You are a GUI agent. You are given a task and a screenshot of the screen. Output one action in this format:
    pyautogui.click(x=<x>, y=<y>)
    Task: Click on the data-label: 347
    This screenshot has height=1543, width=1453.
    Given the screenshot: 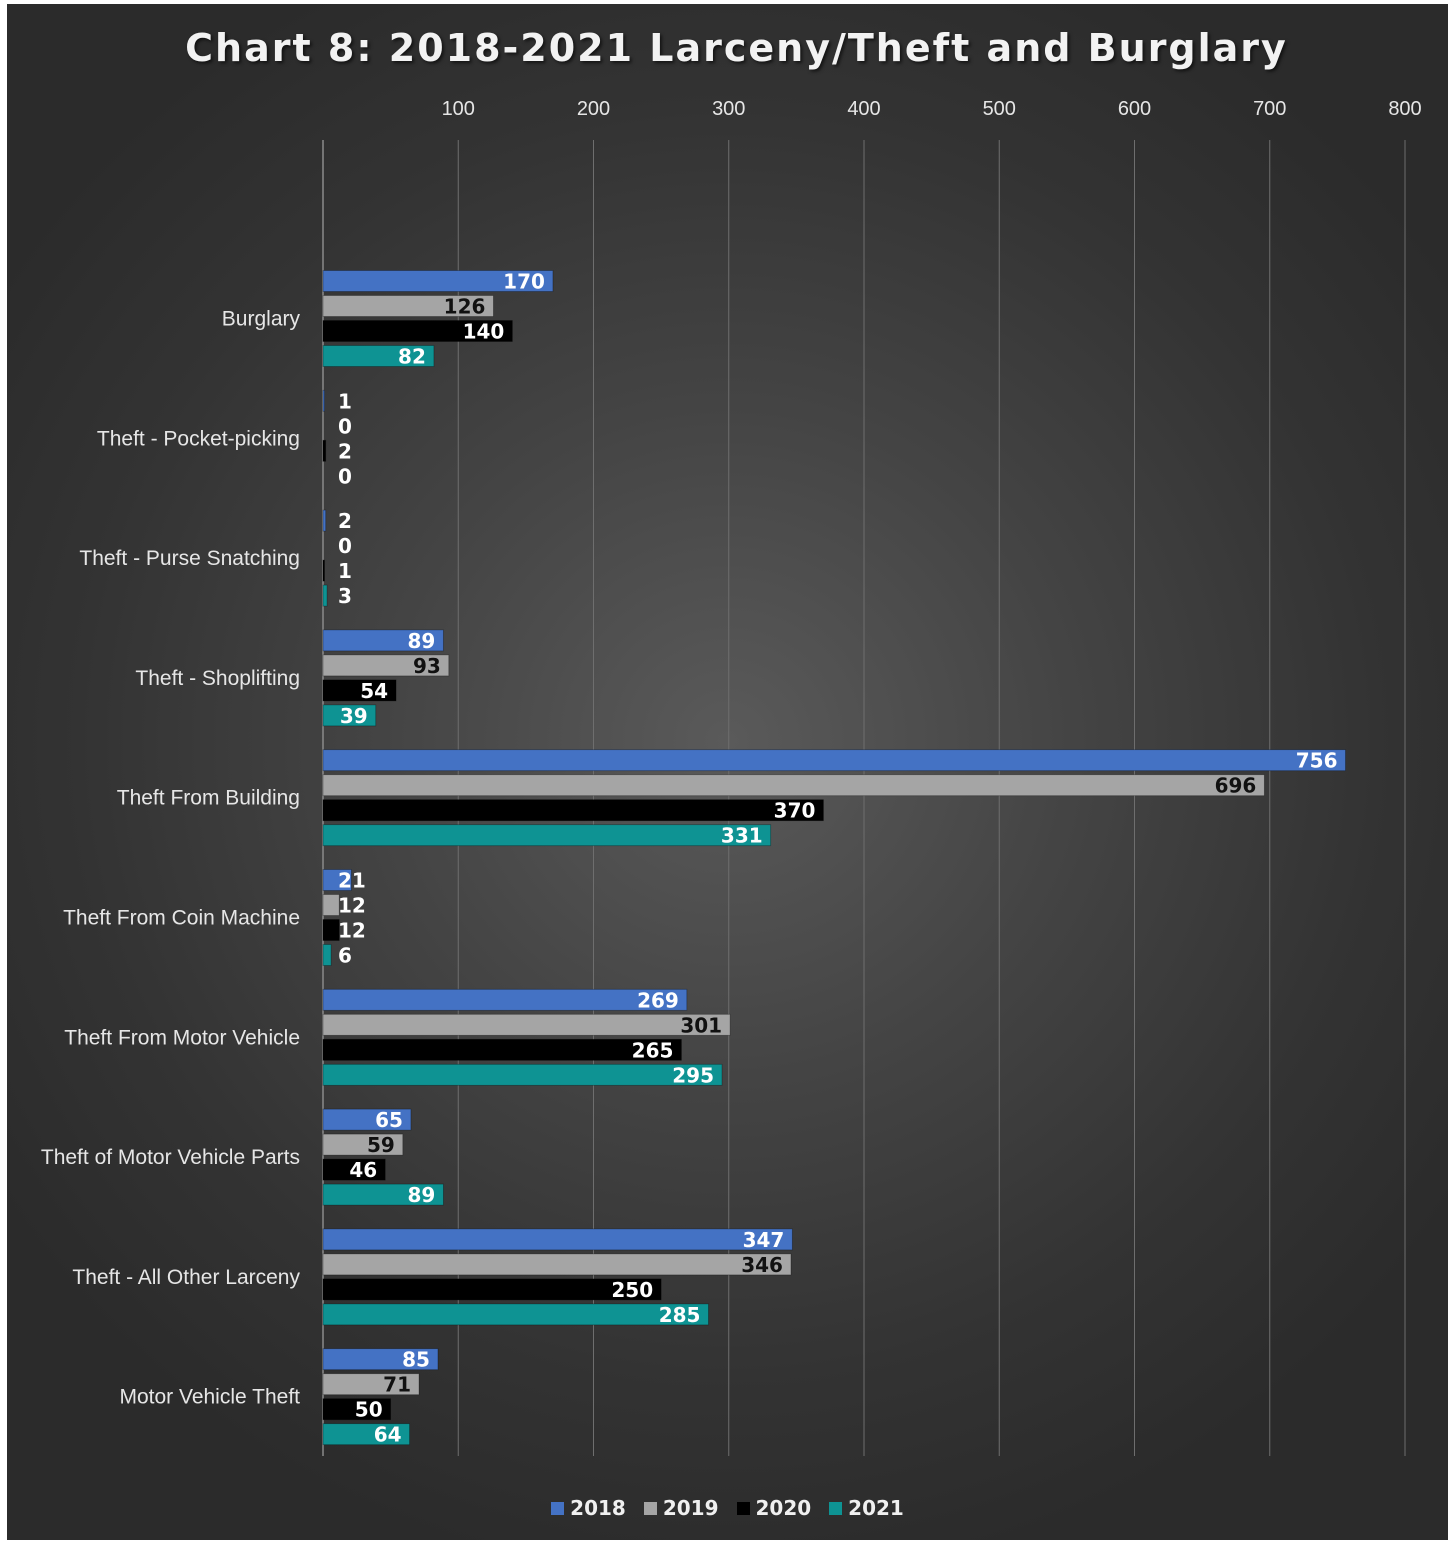 What is the action you would take?
    pyautogui.click(x=764, y=1240)
    